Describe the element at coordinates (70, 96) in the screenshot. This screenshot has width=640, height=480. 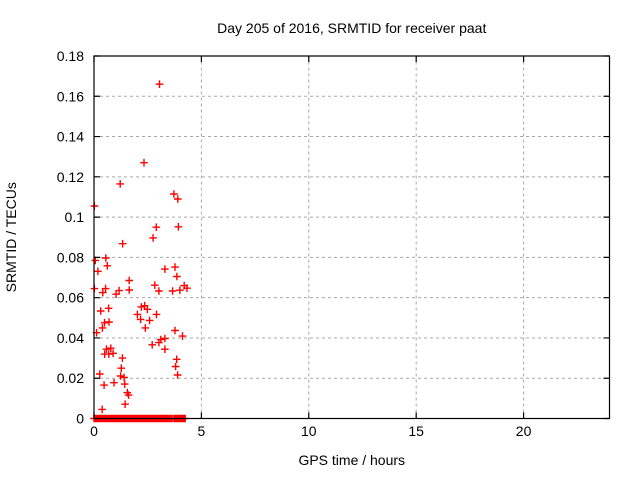
I see `y-tick-label: 0.16` at that location.